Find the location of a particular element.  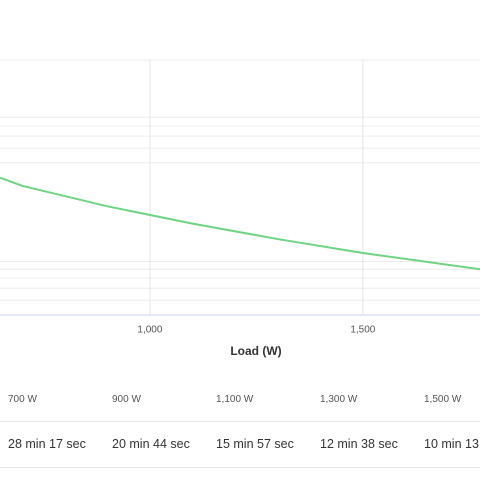

header-cell: 1,500 W is located at coordinates (443, 399).